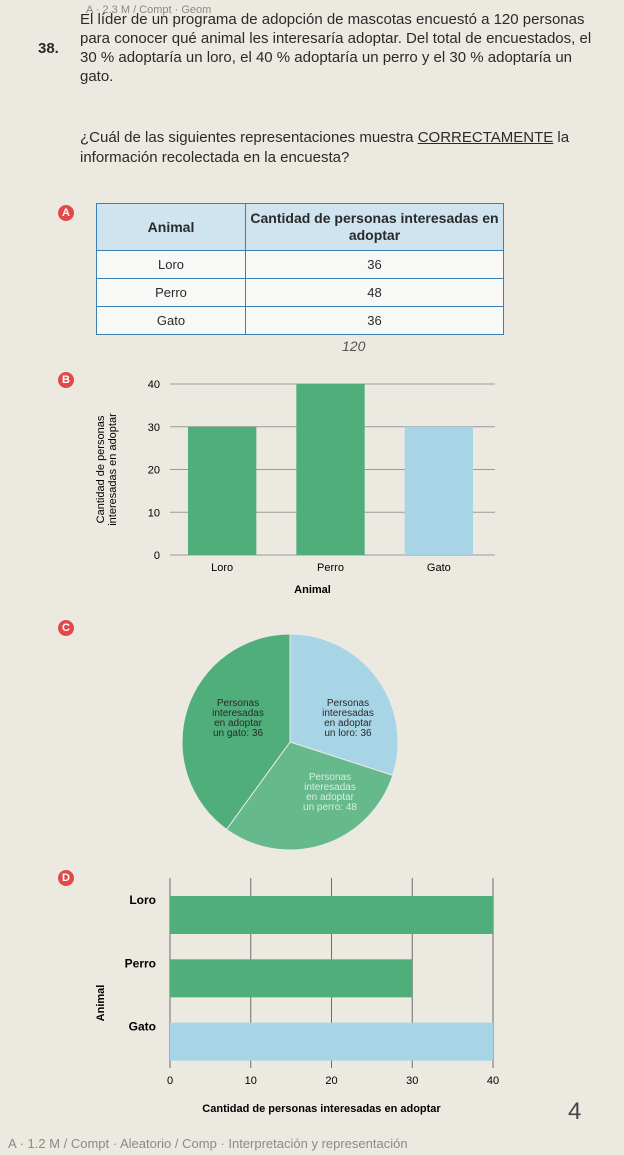 This screenshot has width=624, height=1155. Describe the element at coordinates (171, 292) in the screenshot. I see `table-cell-animal: Perro` at that location.